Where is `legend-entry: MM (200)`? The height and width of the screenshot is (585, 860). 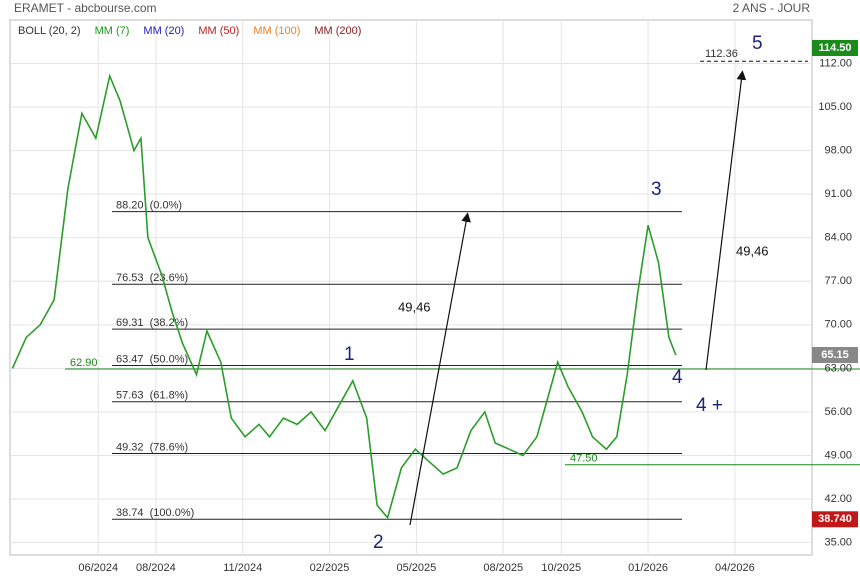 legend-entry: MM (200) is located at coordinates (337, 31).